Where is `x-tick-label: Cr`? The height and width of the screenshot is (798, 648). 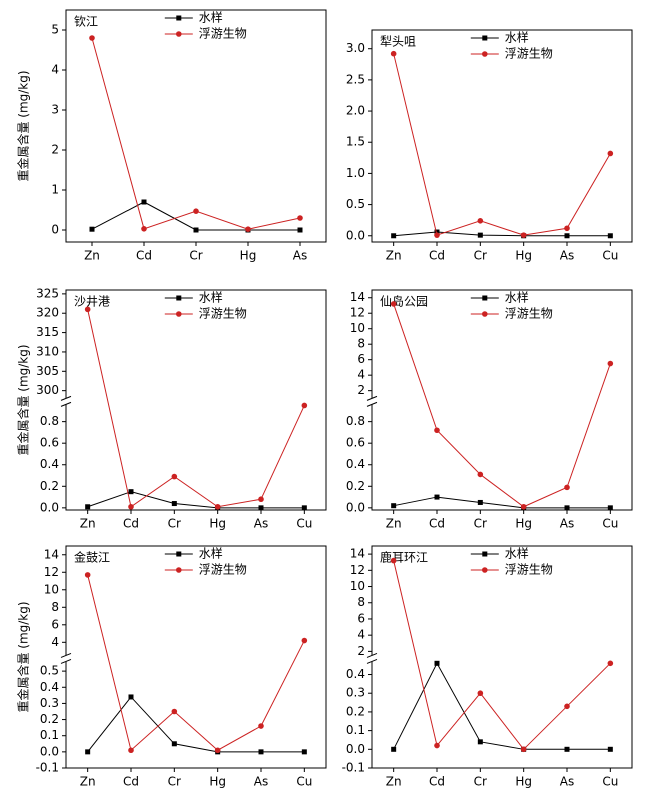 x-tick-label: Cr is located at coordinates (480, 524).